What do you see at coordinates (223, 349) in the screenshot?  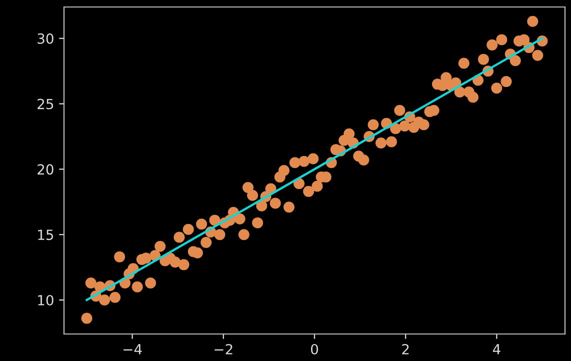 I see `x-tick-label: −2` at bounding box center [223, 349].